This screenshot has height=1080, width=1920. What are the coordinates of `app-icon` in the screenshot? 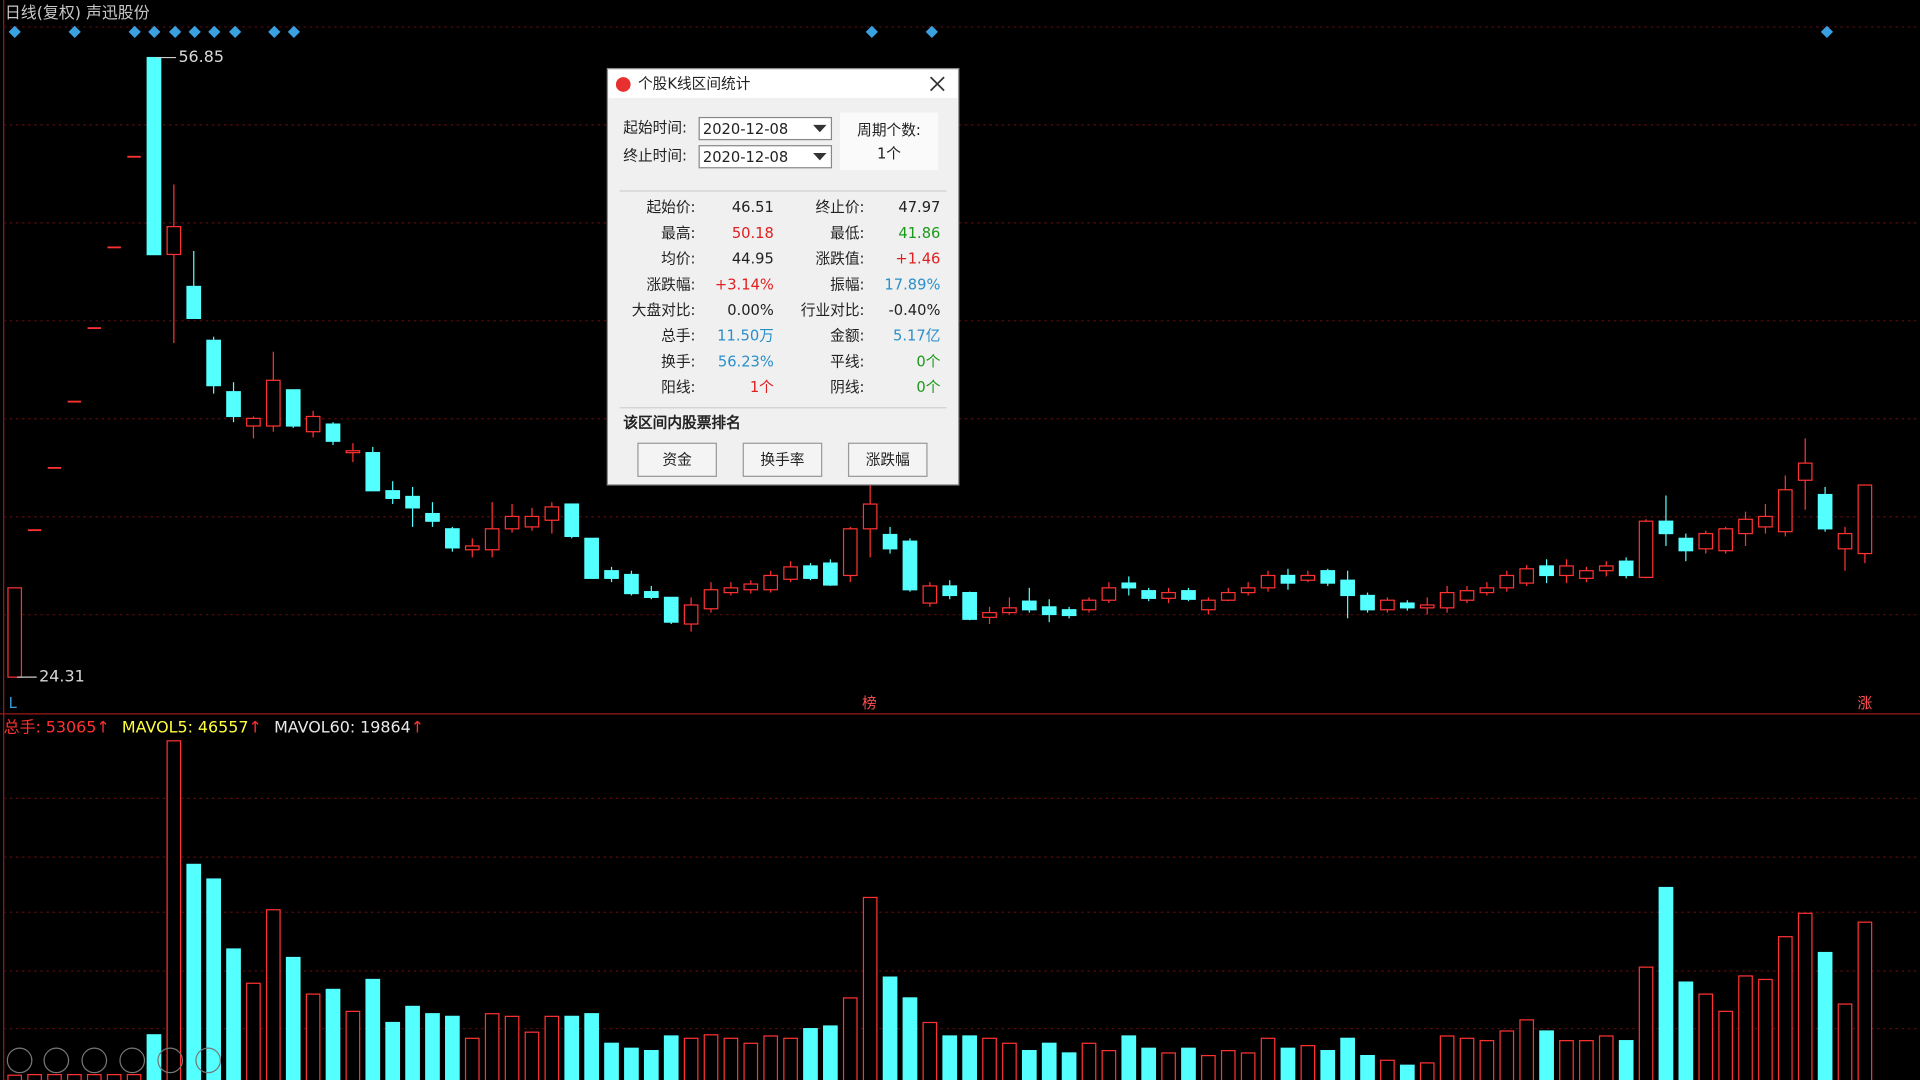 It's located at (623, 84).